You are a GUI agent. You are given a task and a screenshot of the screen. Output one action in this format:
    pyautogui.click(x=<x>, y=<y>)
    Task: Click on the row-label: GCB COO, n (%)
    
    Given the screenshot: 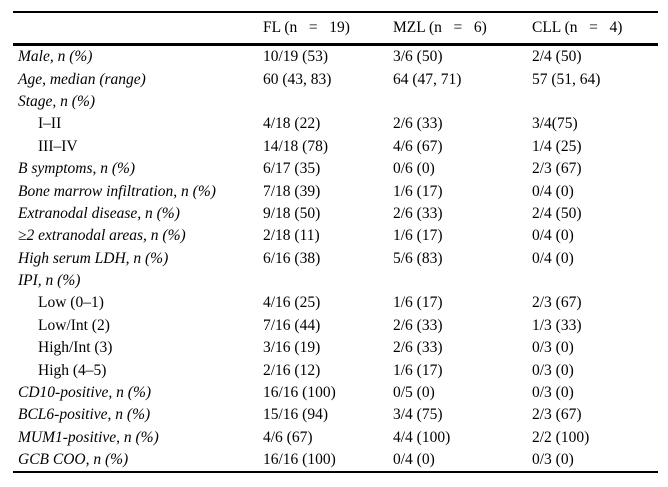 What is the action you would take?
    pyautogui.click(x=73, y=460)
    